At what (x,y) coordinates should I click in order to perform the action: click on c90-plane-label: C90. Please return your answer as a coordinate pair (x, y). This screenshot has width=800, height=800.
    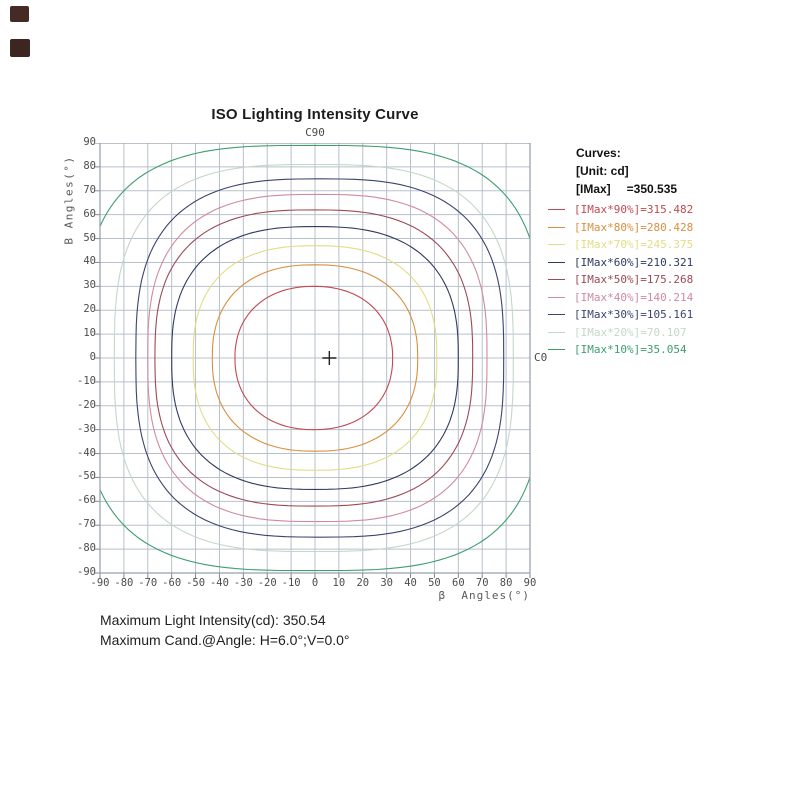
    Looking at the image, I should click on (315, 132).